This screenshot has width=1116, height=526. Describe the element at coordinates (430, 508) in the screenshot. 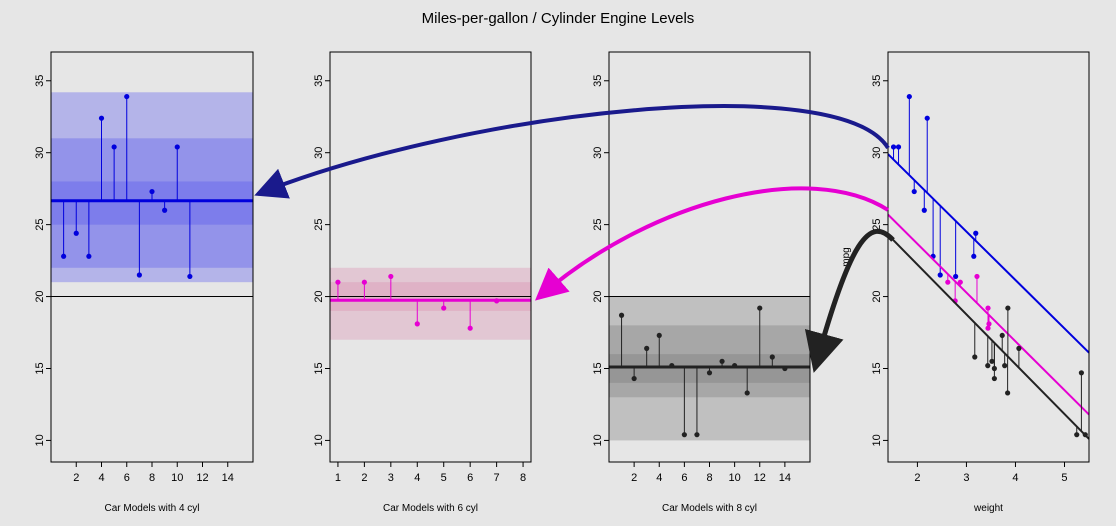

I see `x-axis-label: Car Models with 6 cyl` at that location.